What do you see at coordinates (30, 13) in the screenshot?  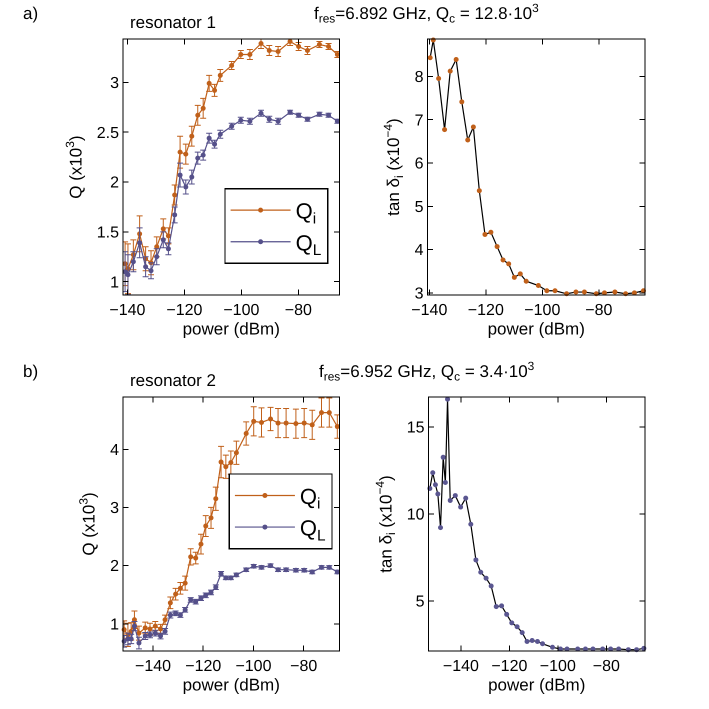 I see `text: a)` at bounding box center [30, 13].